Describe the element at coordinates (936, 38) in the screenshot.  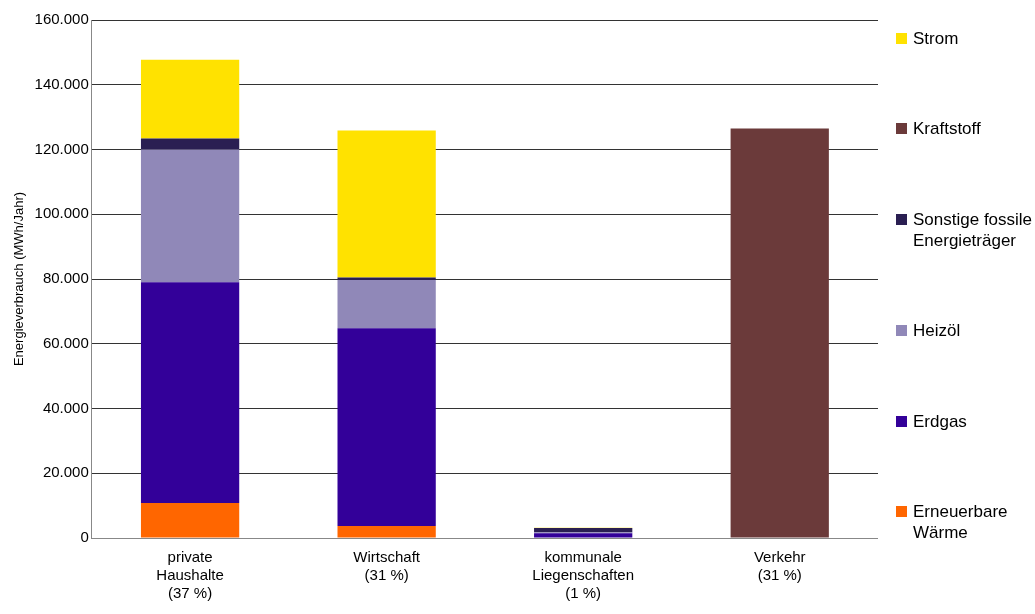
I see `legend-label: Strom` at that location.